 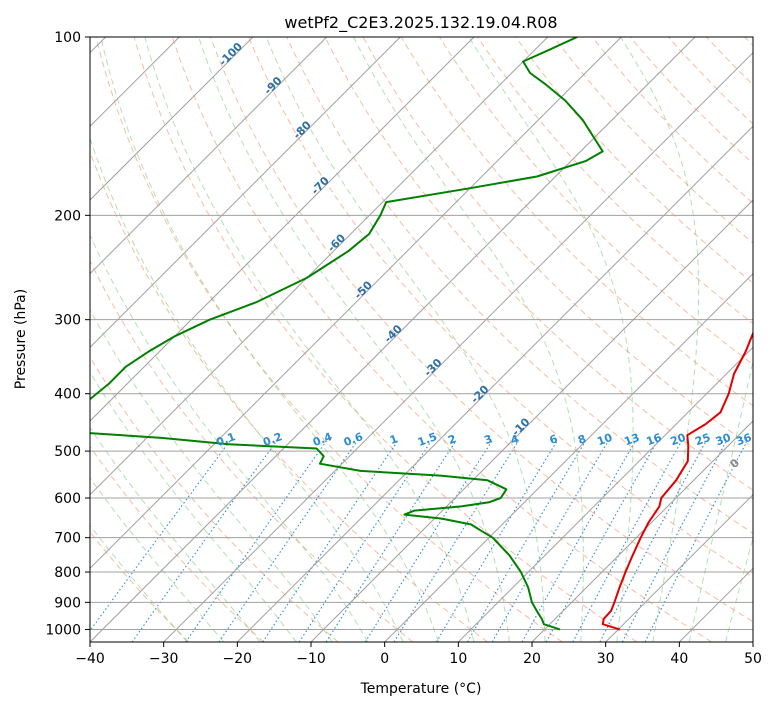 I want to click on y-tick-label: 900, so click(x=67, y=603).